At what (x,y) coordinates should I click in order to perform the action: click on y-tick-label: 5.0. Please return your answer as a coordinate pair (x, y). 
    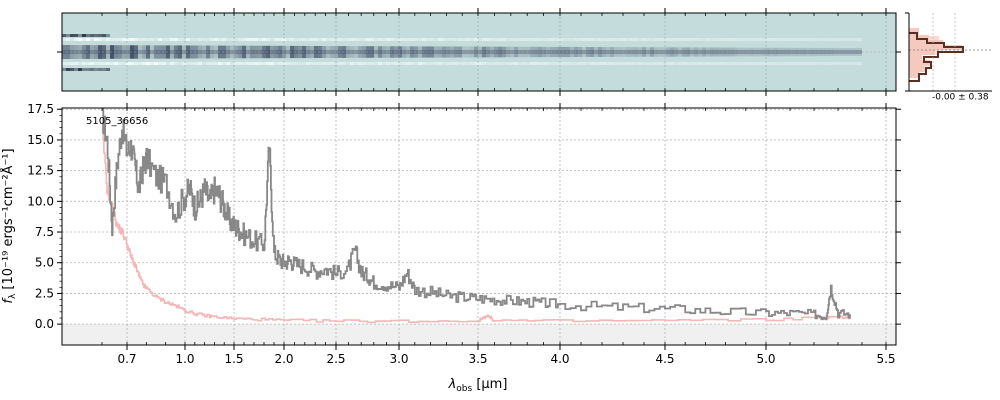
    Looking at the image, I should click on (44, 263).